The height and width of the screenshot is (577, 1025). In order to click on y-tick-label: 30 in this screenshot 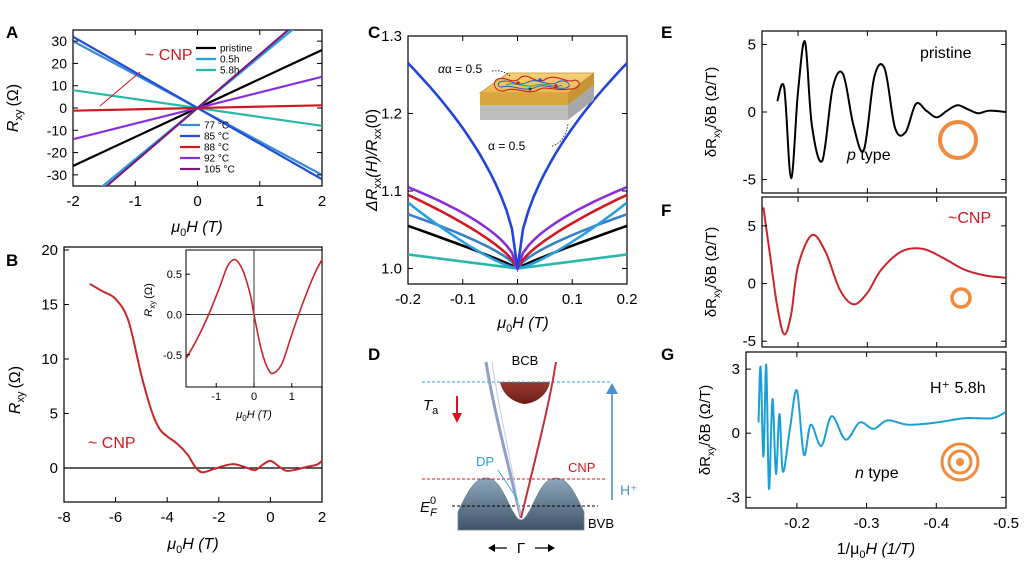, I will do `click(59, 41)`.